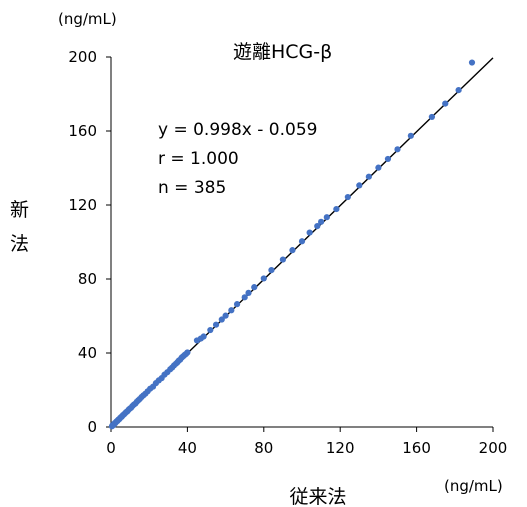 This screenshot has height=507, width=527. I want to click on y-tick-label: 200, so click(82, 57).